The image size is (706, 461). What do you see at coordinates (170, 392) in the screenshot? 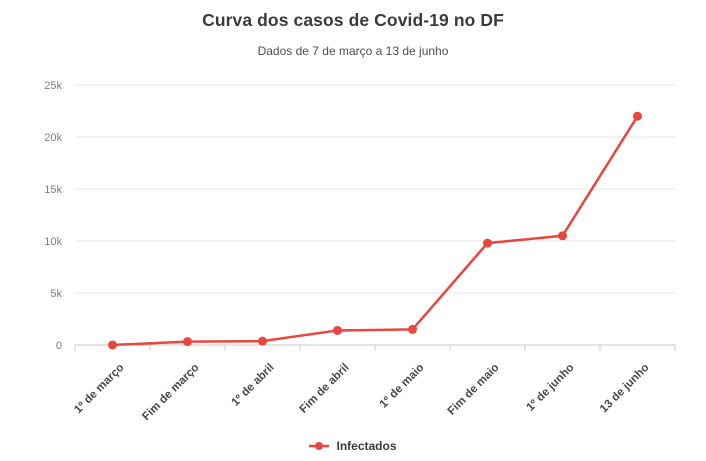
I see `x-axis-label: Fim de março` at bounding box center [170, 392].